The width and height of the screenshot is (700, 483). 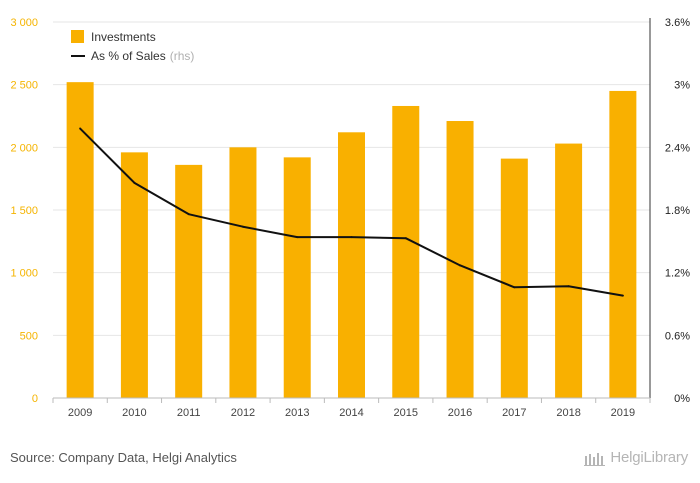 What do you see at coordinates (134, 275) in the screenshot?
I see `bar-investments-2010` at bounding box center [134, 275].